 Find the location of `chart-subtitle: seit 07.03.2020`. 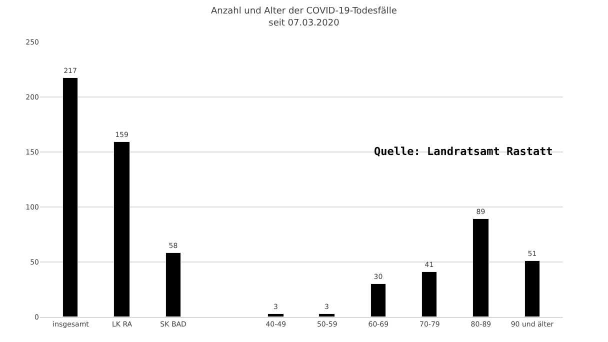

chart-subtitle: seit 07.03.2020 is located at coordinates (304, 23).